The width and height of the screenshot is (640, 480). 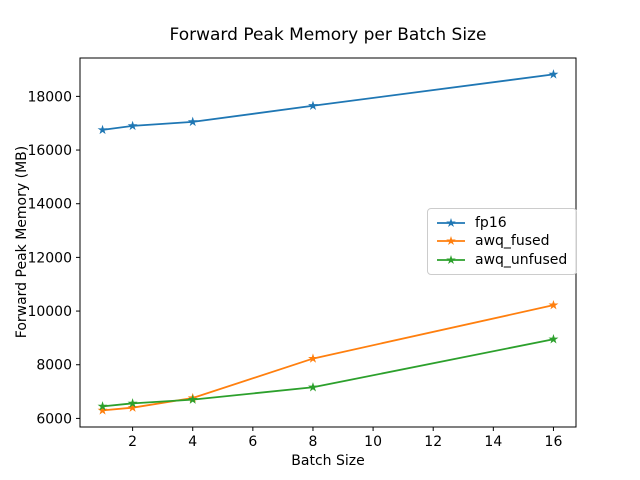 What do you see at coordinates (328, 461) in the screenshot?
I see `x-axis-label: Batch Size` at bounding box center [328, 461].